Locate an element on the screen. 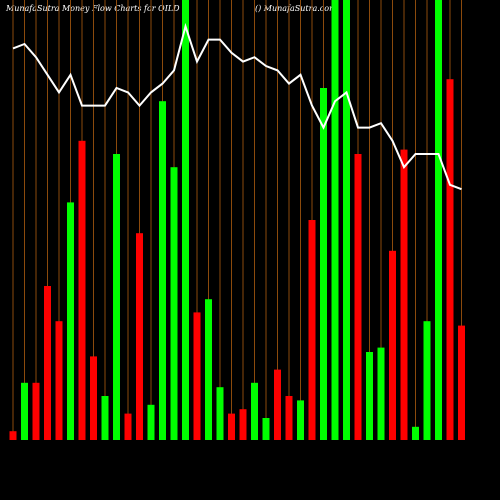 Image resolution: width=500 pixels, height=500 pixels. chart-title: MunafaSutra Money Flow Charts for OILD is located at coordinates (92, 8).